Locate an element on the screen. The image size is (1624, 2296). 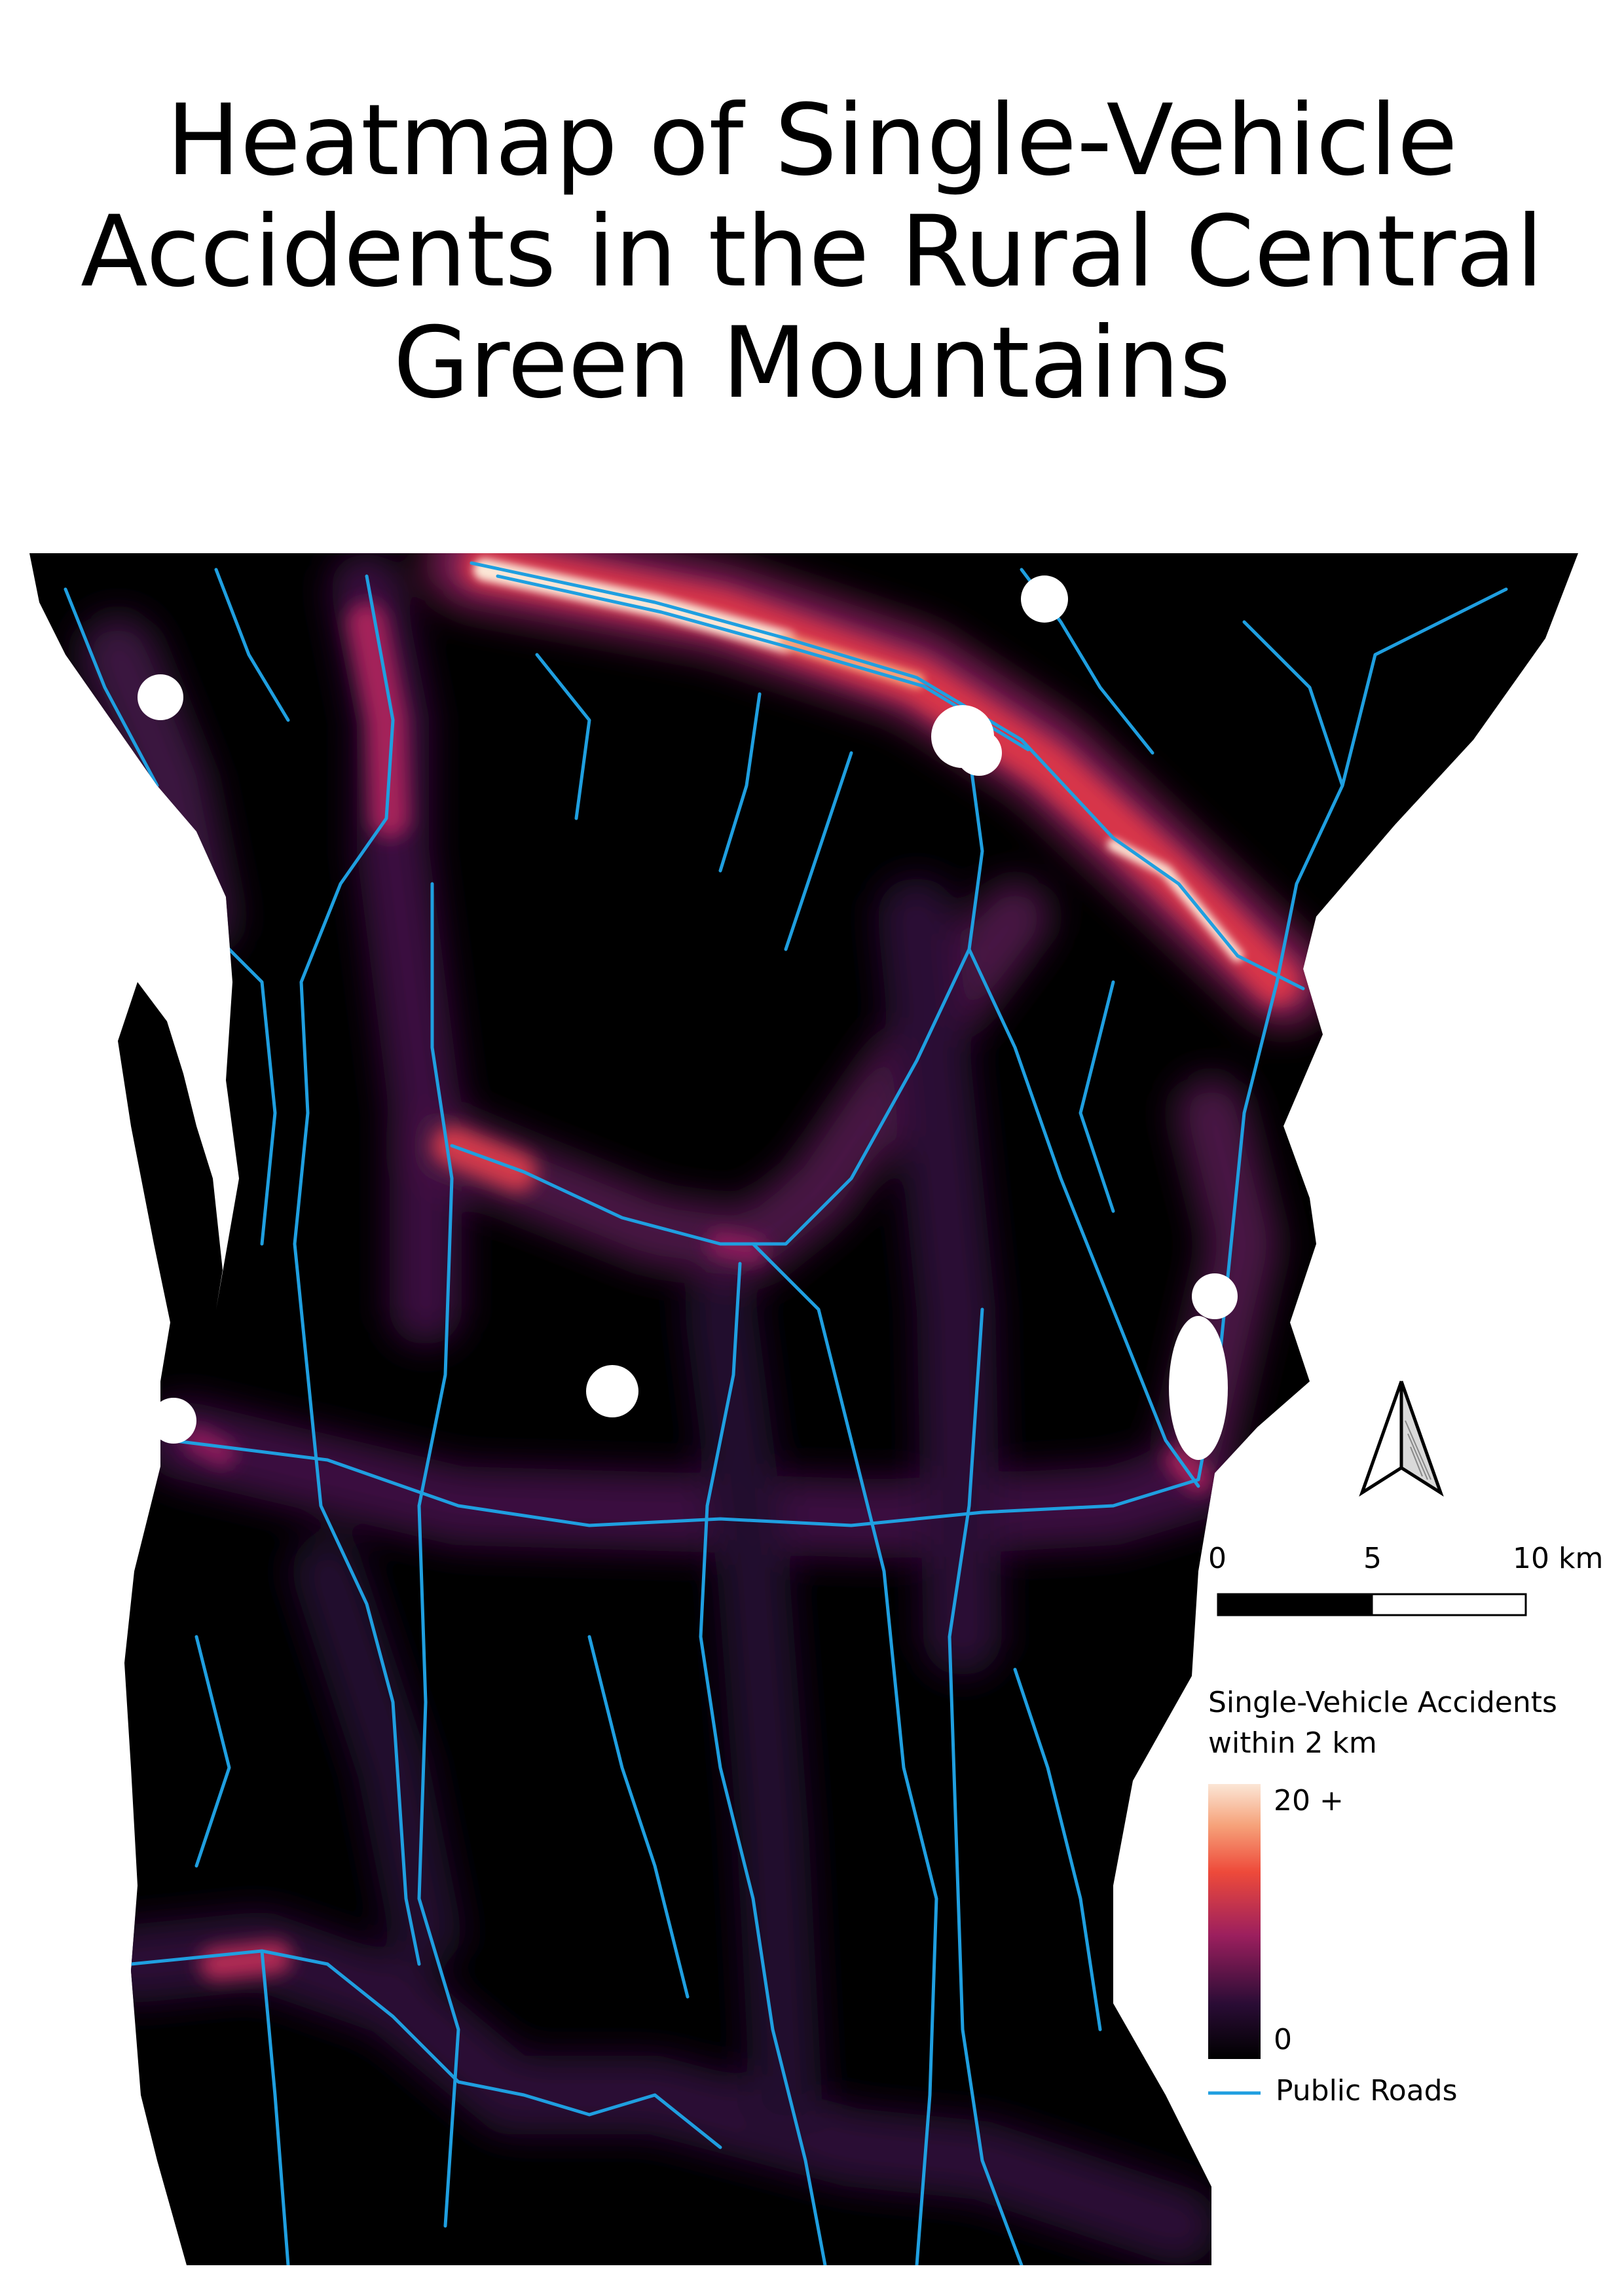
map-title-line-3: Green Mountains is located at coordinates (812, 363).